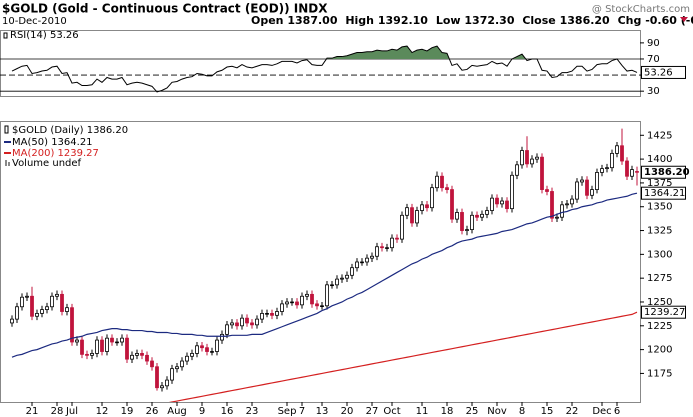  What do you see at coordinates (48, 130) in the screenshot?
I see `legend-name: $GOLD (Daily)` at bounding box center [48, 130].